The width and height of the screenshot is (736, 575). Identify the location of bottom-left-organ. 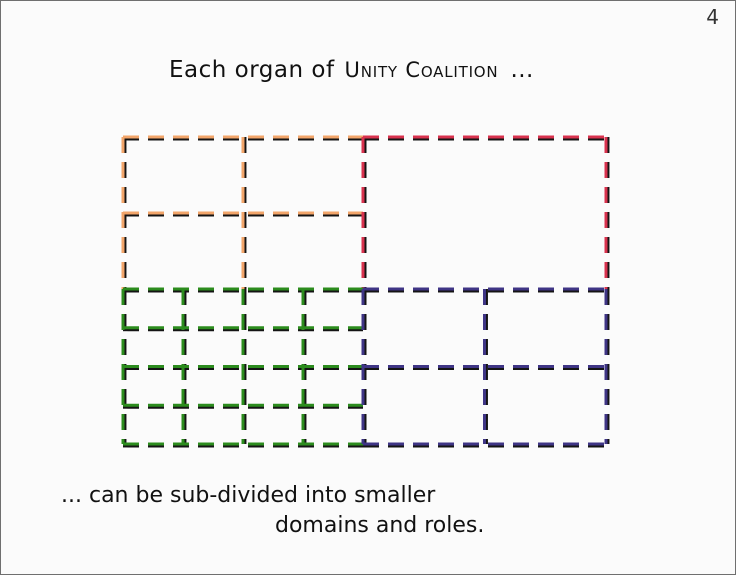
(244, 367).